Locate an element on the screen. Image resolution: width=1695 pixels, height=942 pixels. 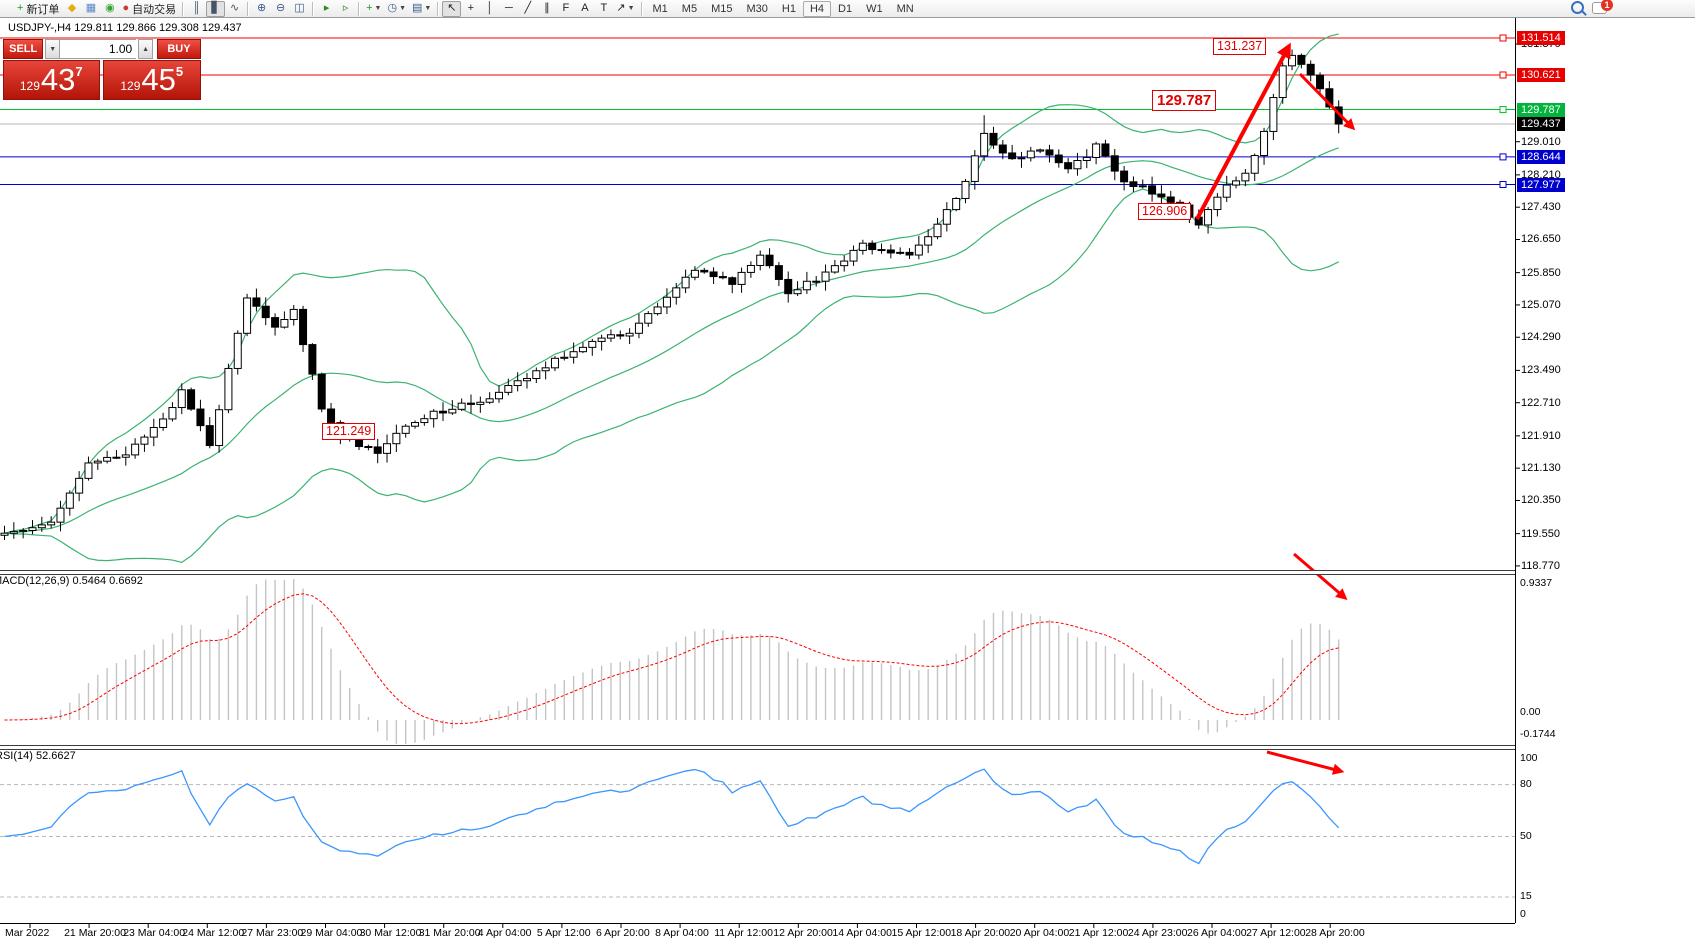
bid-pip: 7 is located at coordinates (79, 71).